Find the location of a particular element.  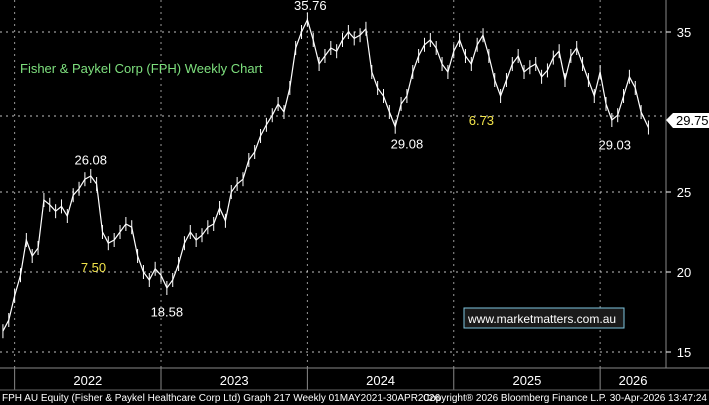

watermark-box: www.marketmatters.com.au is located at coordinates (544, 318).